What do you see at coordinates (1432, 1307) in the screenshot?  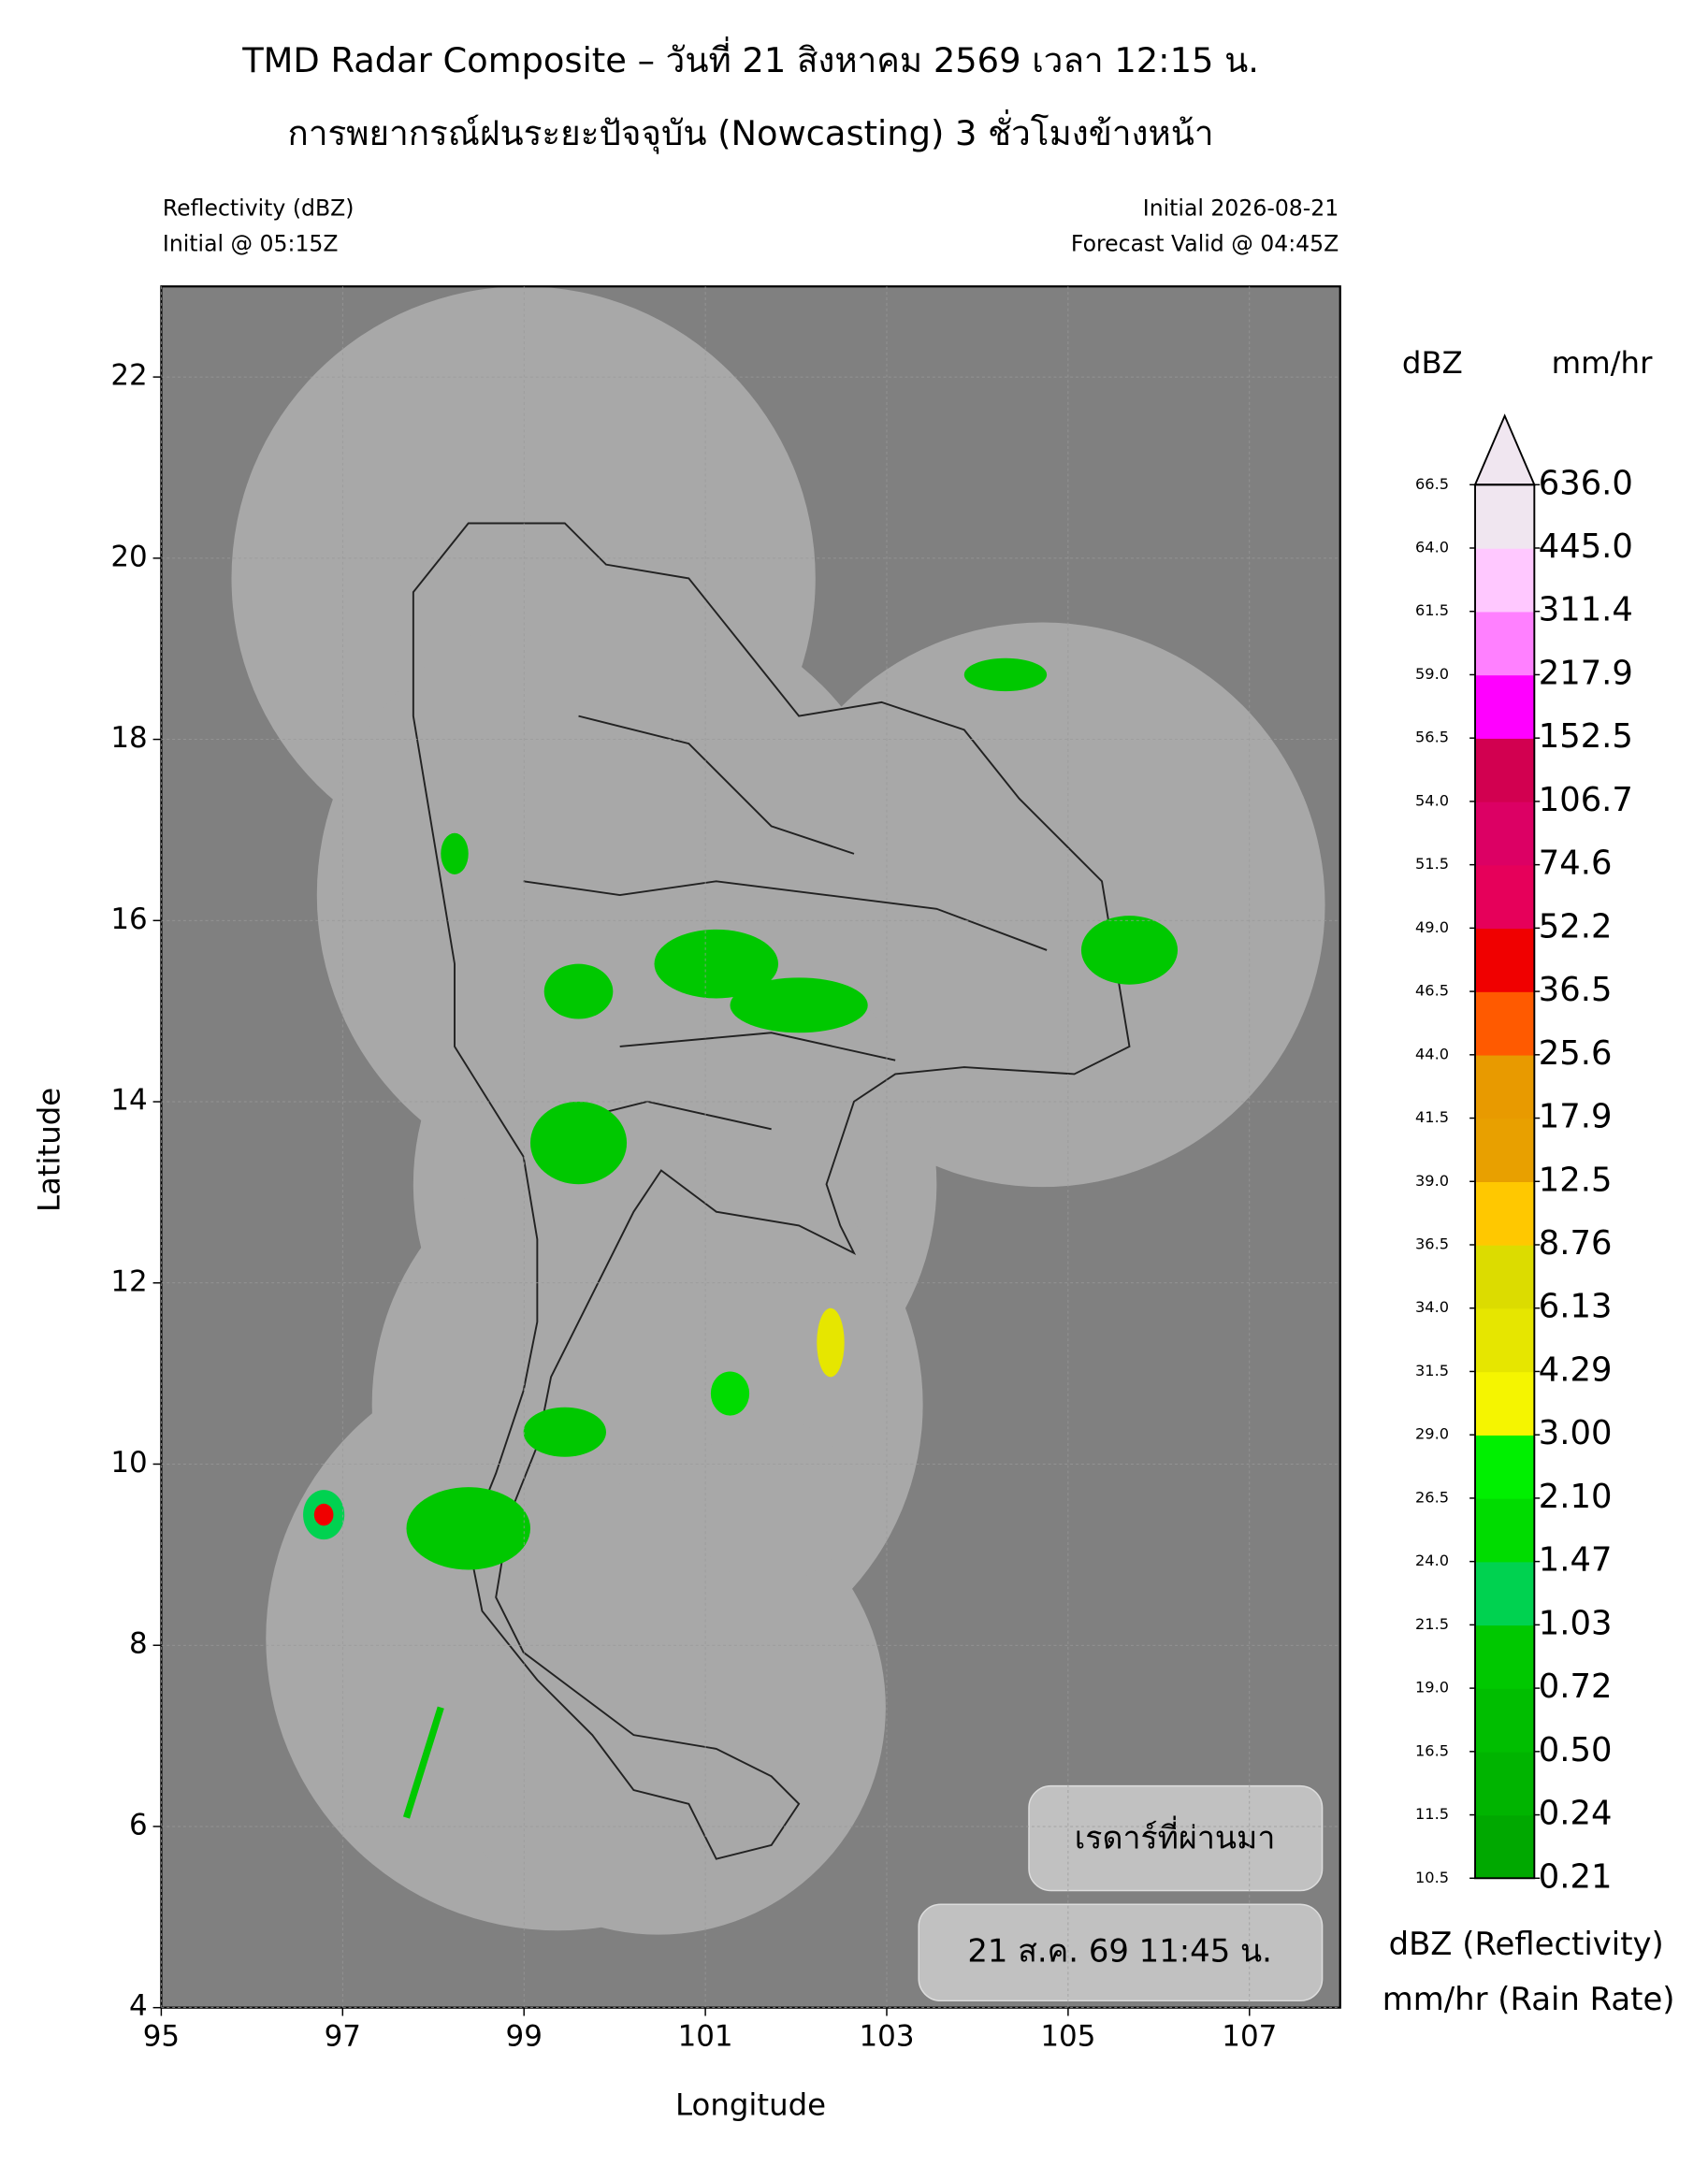 I see `dbz-tick-label: 34.0` at bounding box center [1432, 1307].